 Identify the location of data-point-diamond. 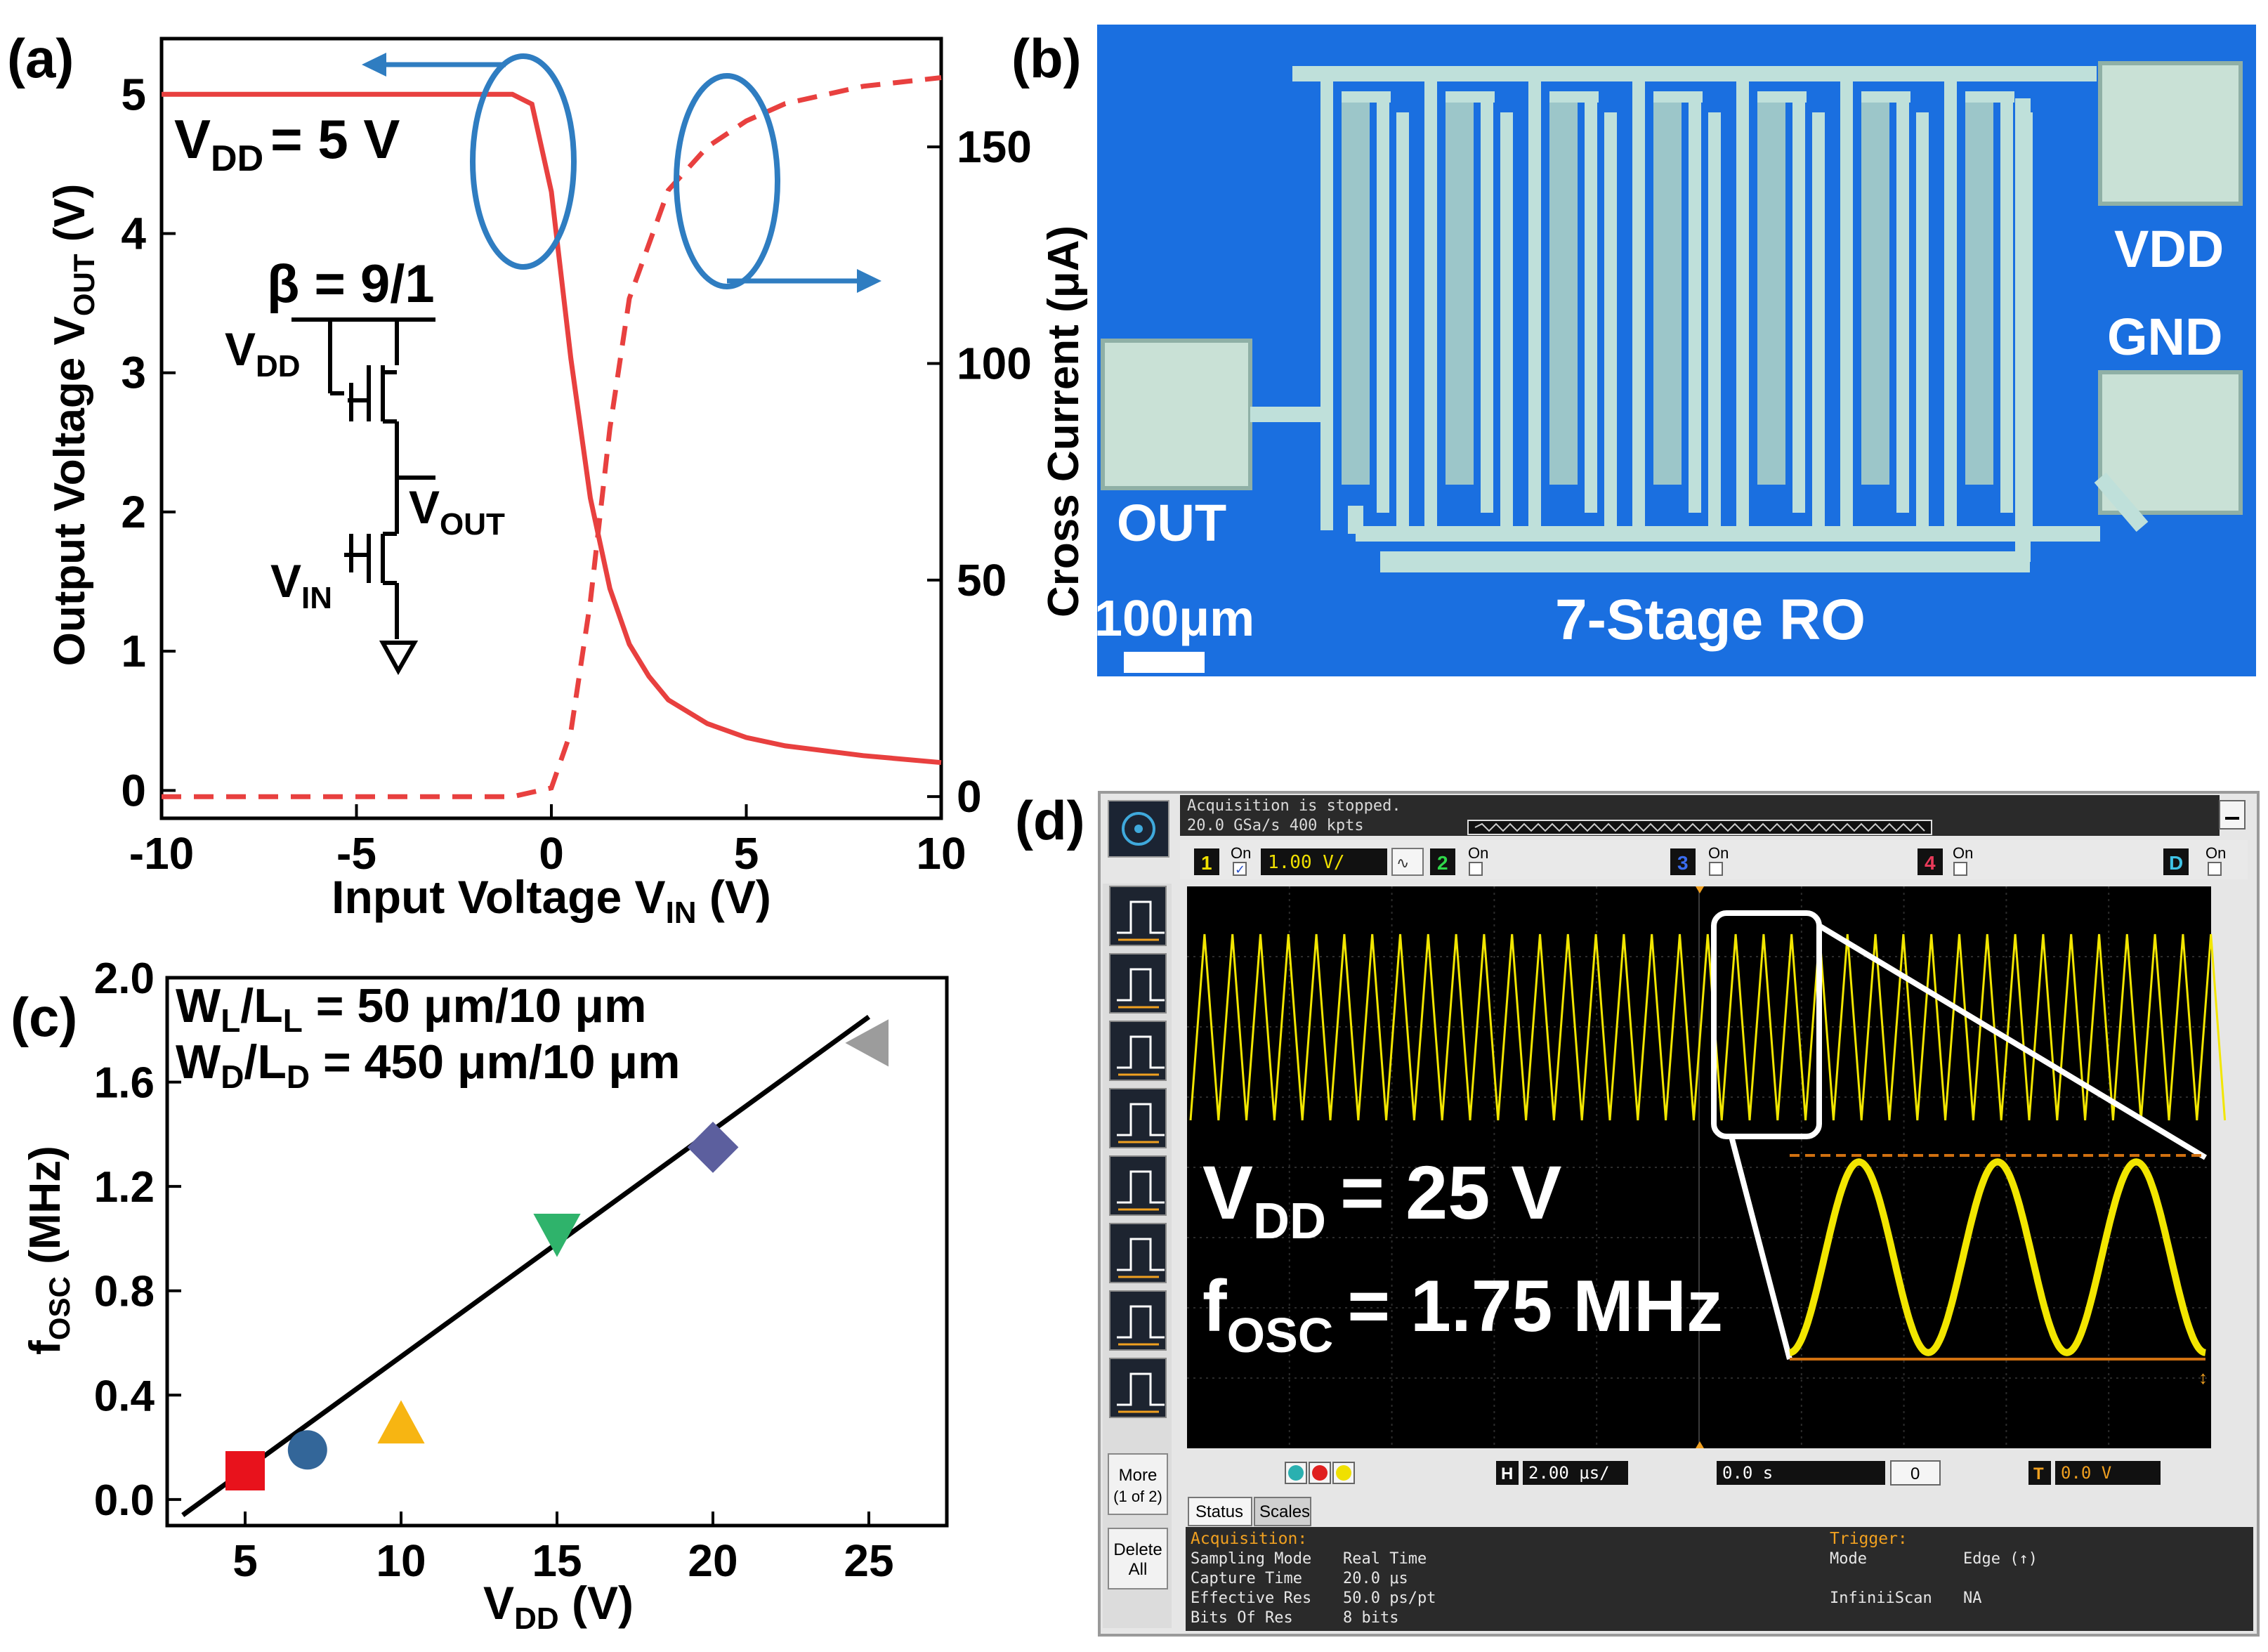
(713, 1147).